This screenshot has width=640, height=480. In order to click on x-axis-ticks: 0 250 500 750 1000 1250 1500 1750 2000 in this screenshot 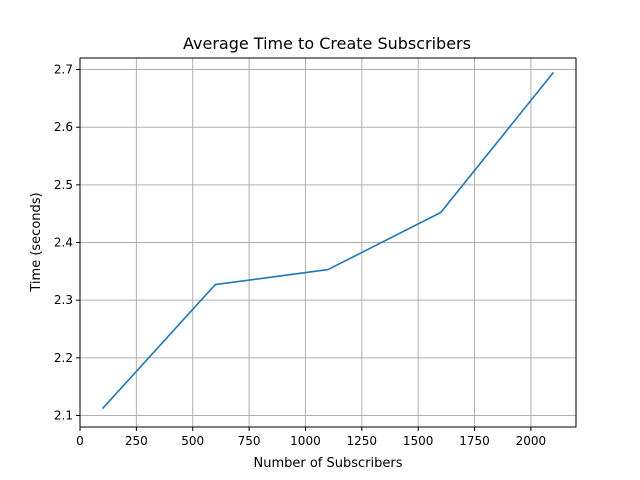, I will do `click(311, 437)`.